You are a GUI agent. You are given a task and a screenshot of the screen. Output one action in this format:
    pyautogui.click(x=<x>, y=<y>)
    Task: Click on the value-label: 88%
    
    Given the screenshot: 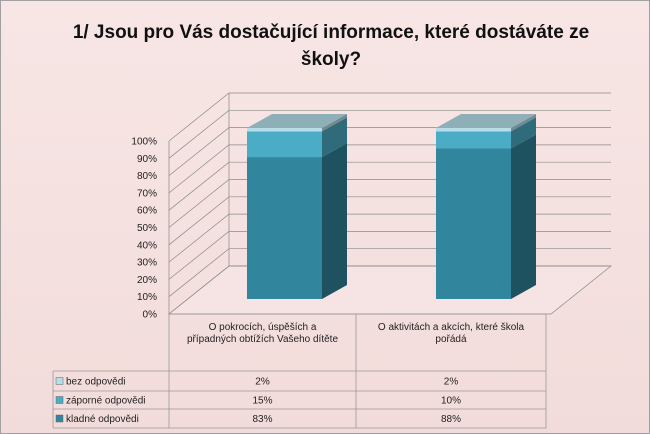 What is the action you would take?
    pyautogui.click(x=451, y=419)
    